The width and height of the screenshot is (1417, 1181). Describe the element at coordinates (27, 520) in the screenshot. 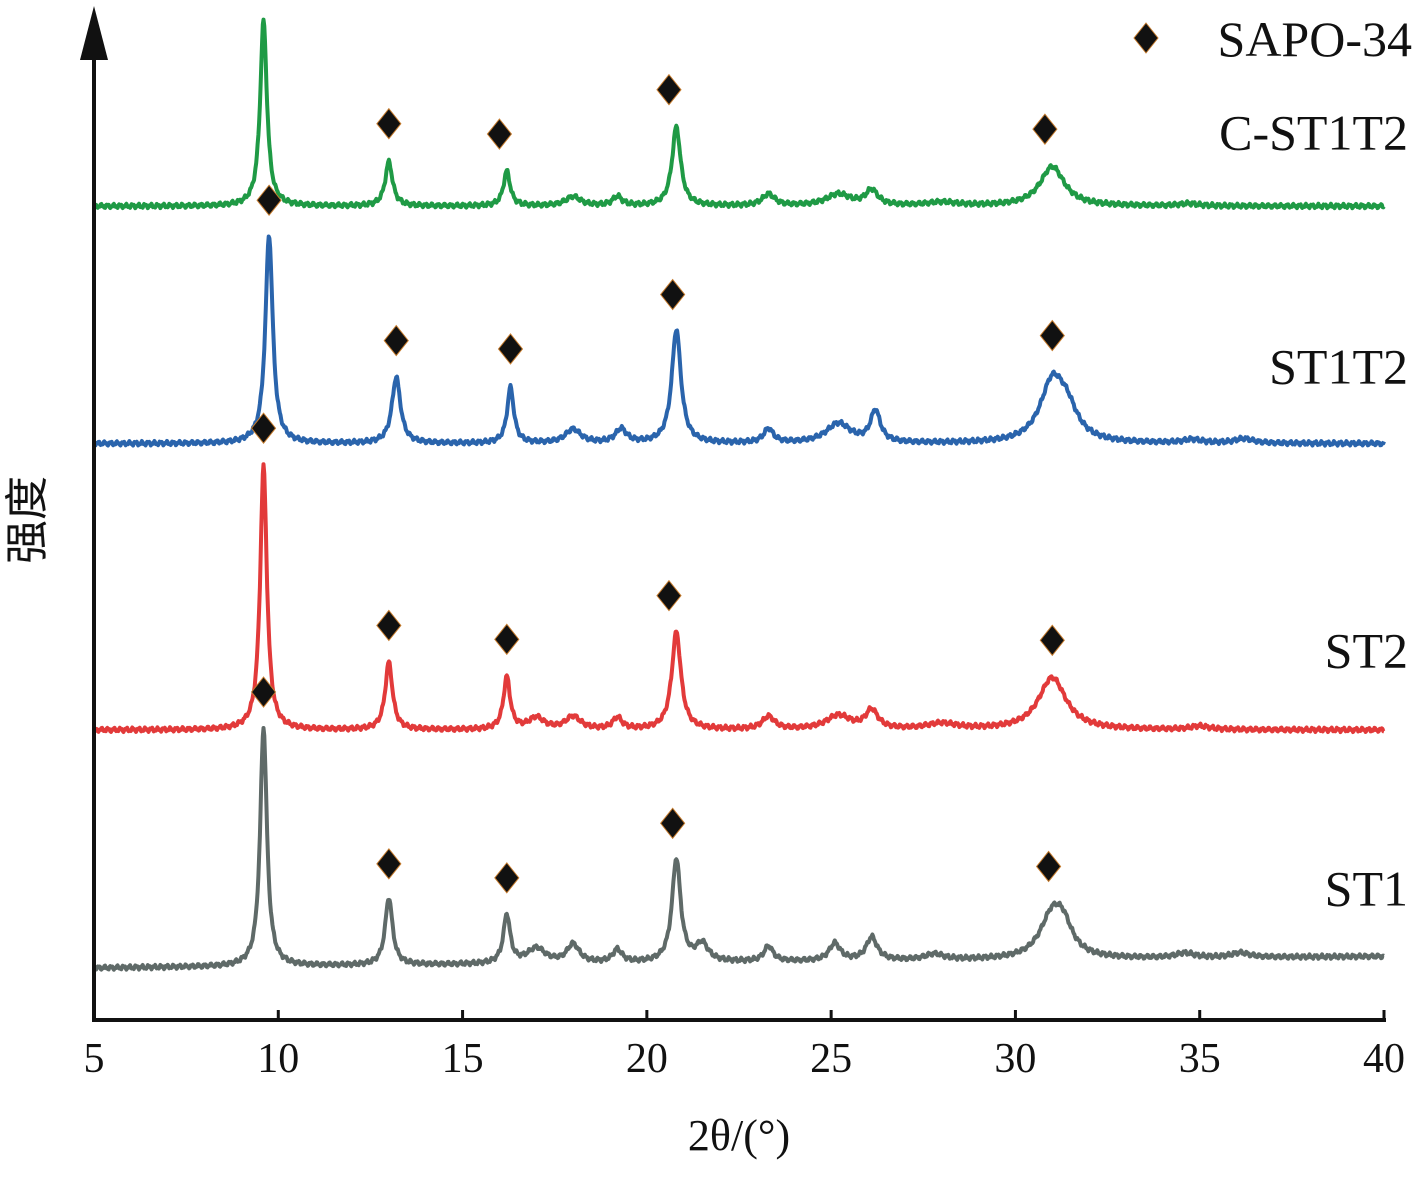

I see `y-axis-title: 强度` at that location.